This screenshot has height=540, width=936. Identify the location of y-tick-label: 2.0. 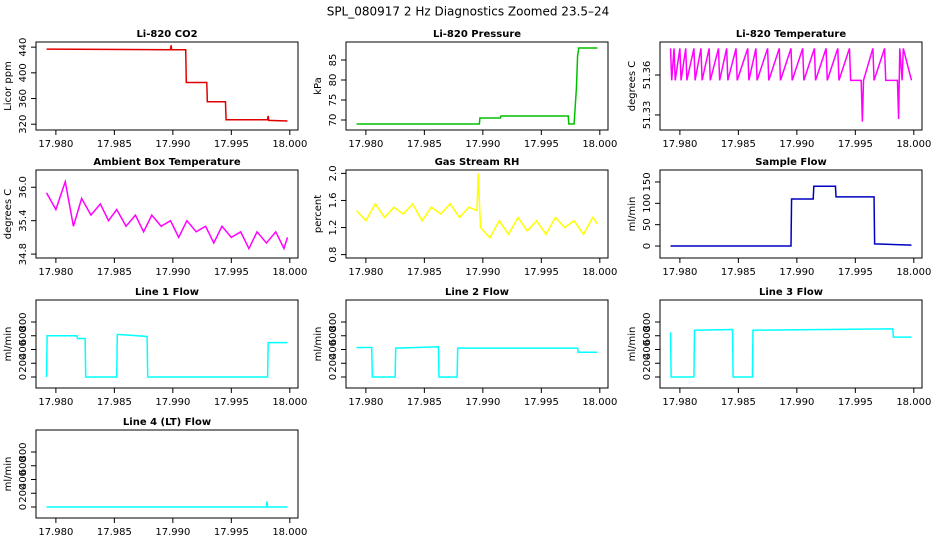
(333, 173).